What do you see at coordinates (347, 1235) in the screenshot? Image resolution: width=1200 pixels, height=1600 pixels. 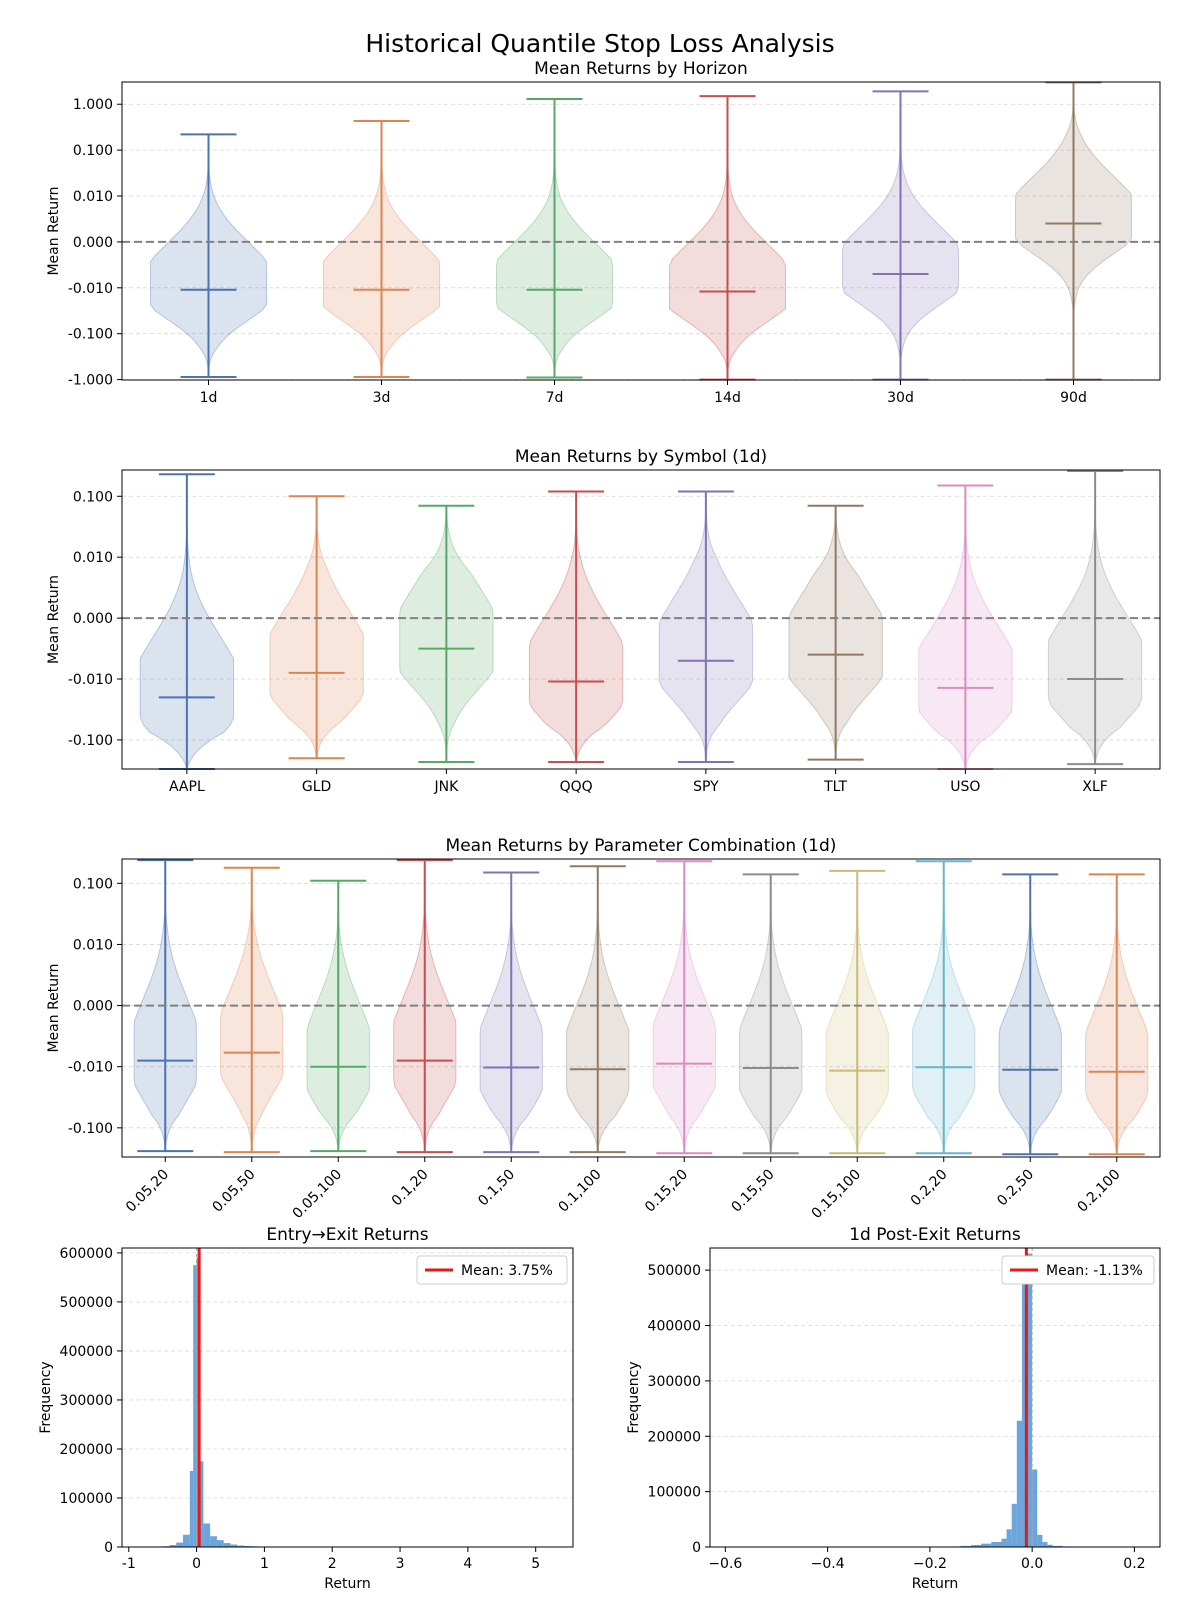 I see `panel-title: Entry→Exit Returns` at bounding box center [347, 1235].